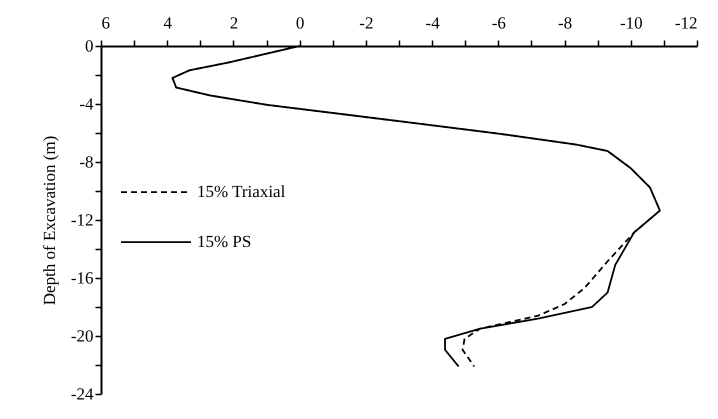 Image resolution: width=718 pixels, height=419 pixels. I want to click on x-tick-label: -2, so click(366, 23).